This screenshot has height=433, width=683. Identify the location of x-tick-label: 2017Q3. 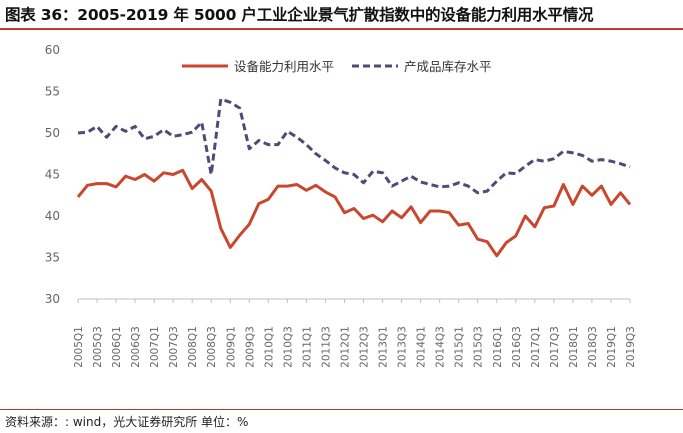
(555, 347).